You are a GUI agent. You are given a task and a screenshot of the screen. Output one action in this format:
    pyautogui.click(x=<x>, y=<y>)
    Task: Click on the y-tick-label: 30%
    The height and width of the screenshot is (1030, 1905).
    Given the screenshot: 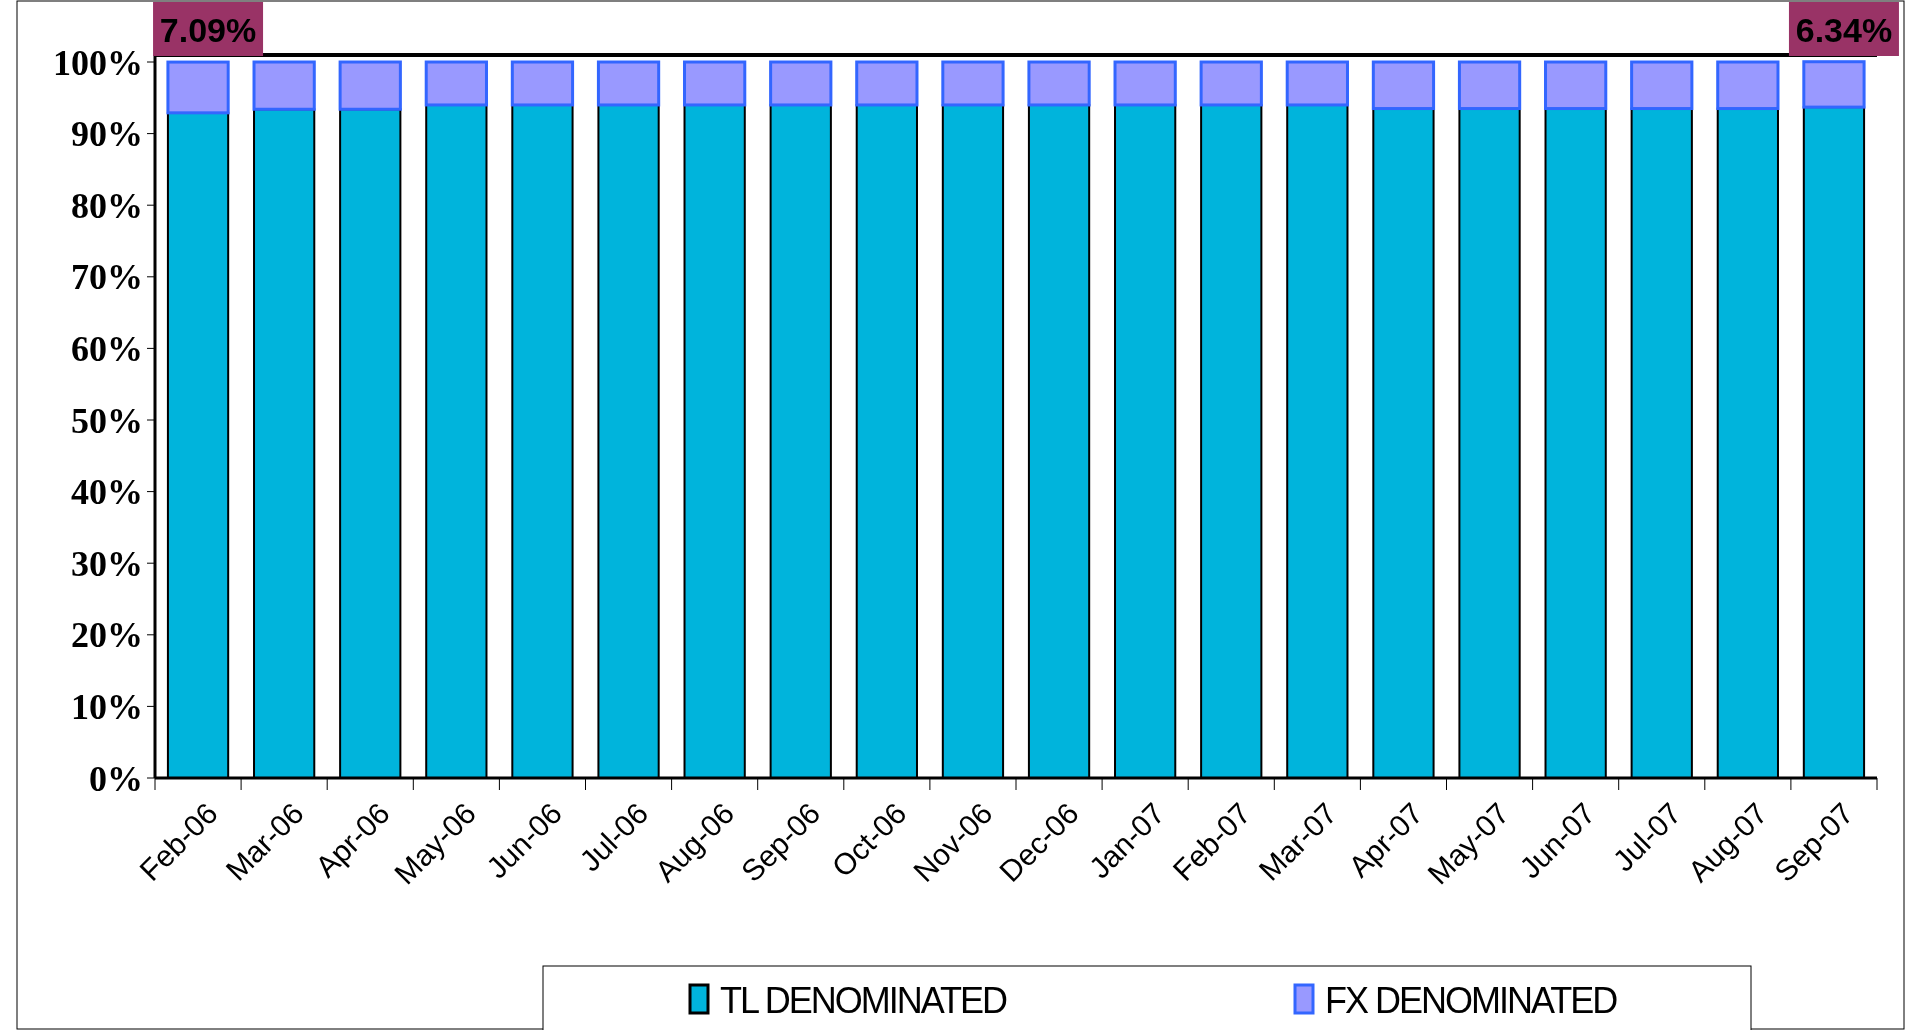 What is the action you would take?
    pyautogui.click(x=107, y=563)
    